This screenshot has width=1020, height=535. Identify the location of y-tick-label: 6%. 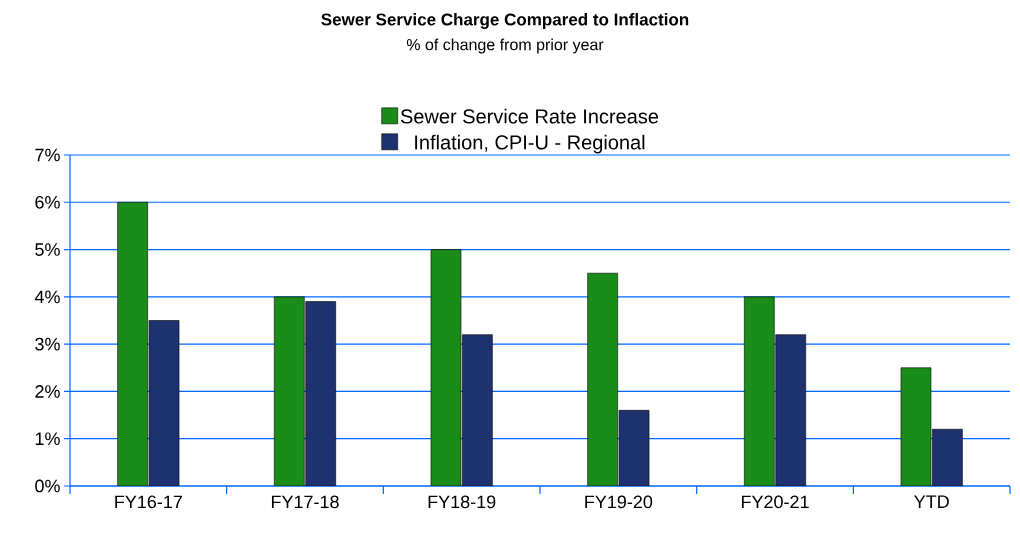
(47, 202).